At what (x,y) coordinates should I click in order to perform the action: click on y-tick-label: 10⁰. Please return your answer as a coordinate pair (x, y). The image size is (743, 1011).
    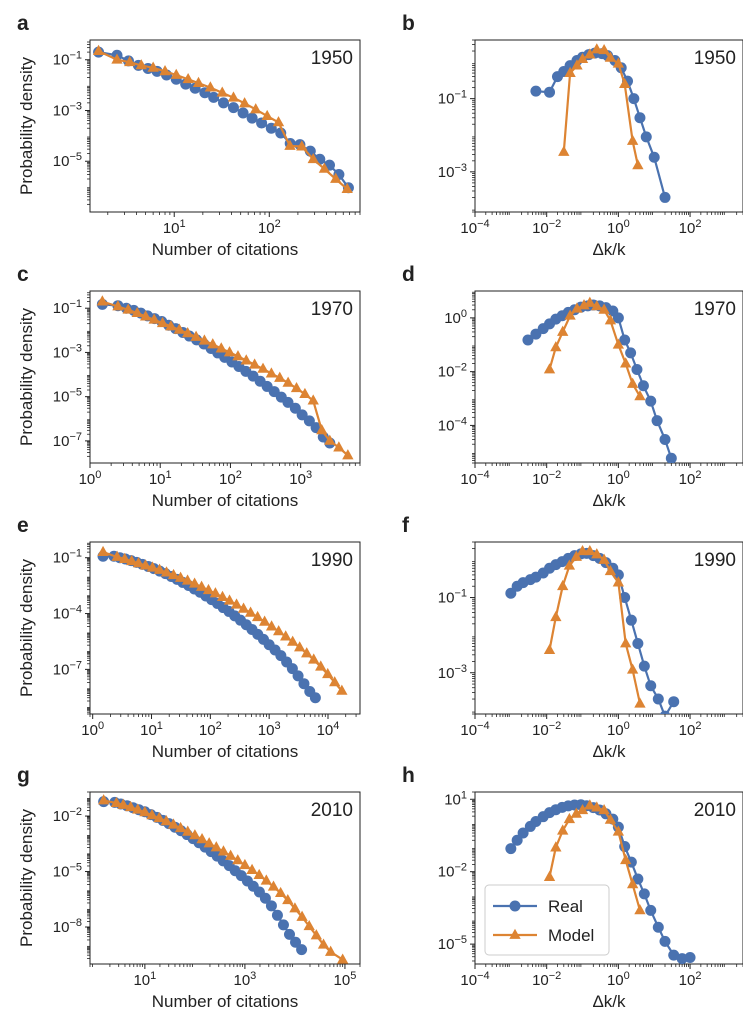
    Looking at the image, I should click on (455, 317).